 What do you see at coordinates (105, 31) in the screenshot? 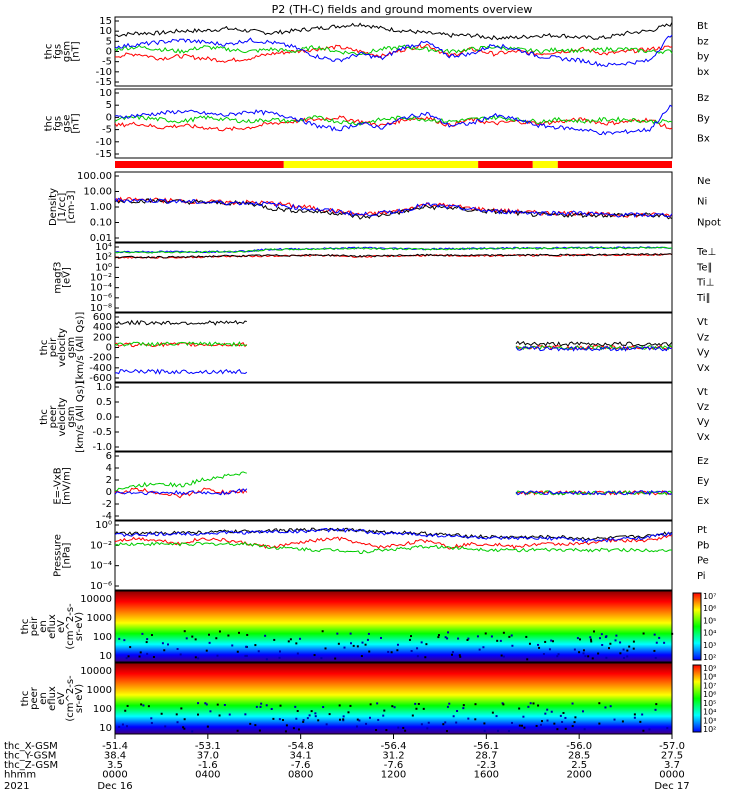
I see `ytick-label: 10` at bounding box center [105, 31].